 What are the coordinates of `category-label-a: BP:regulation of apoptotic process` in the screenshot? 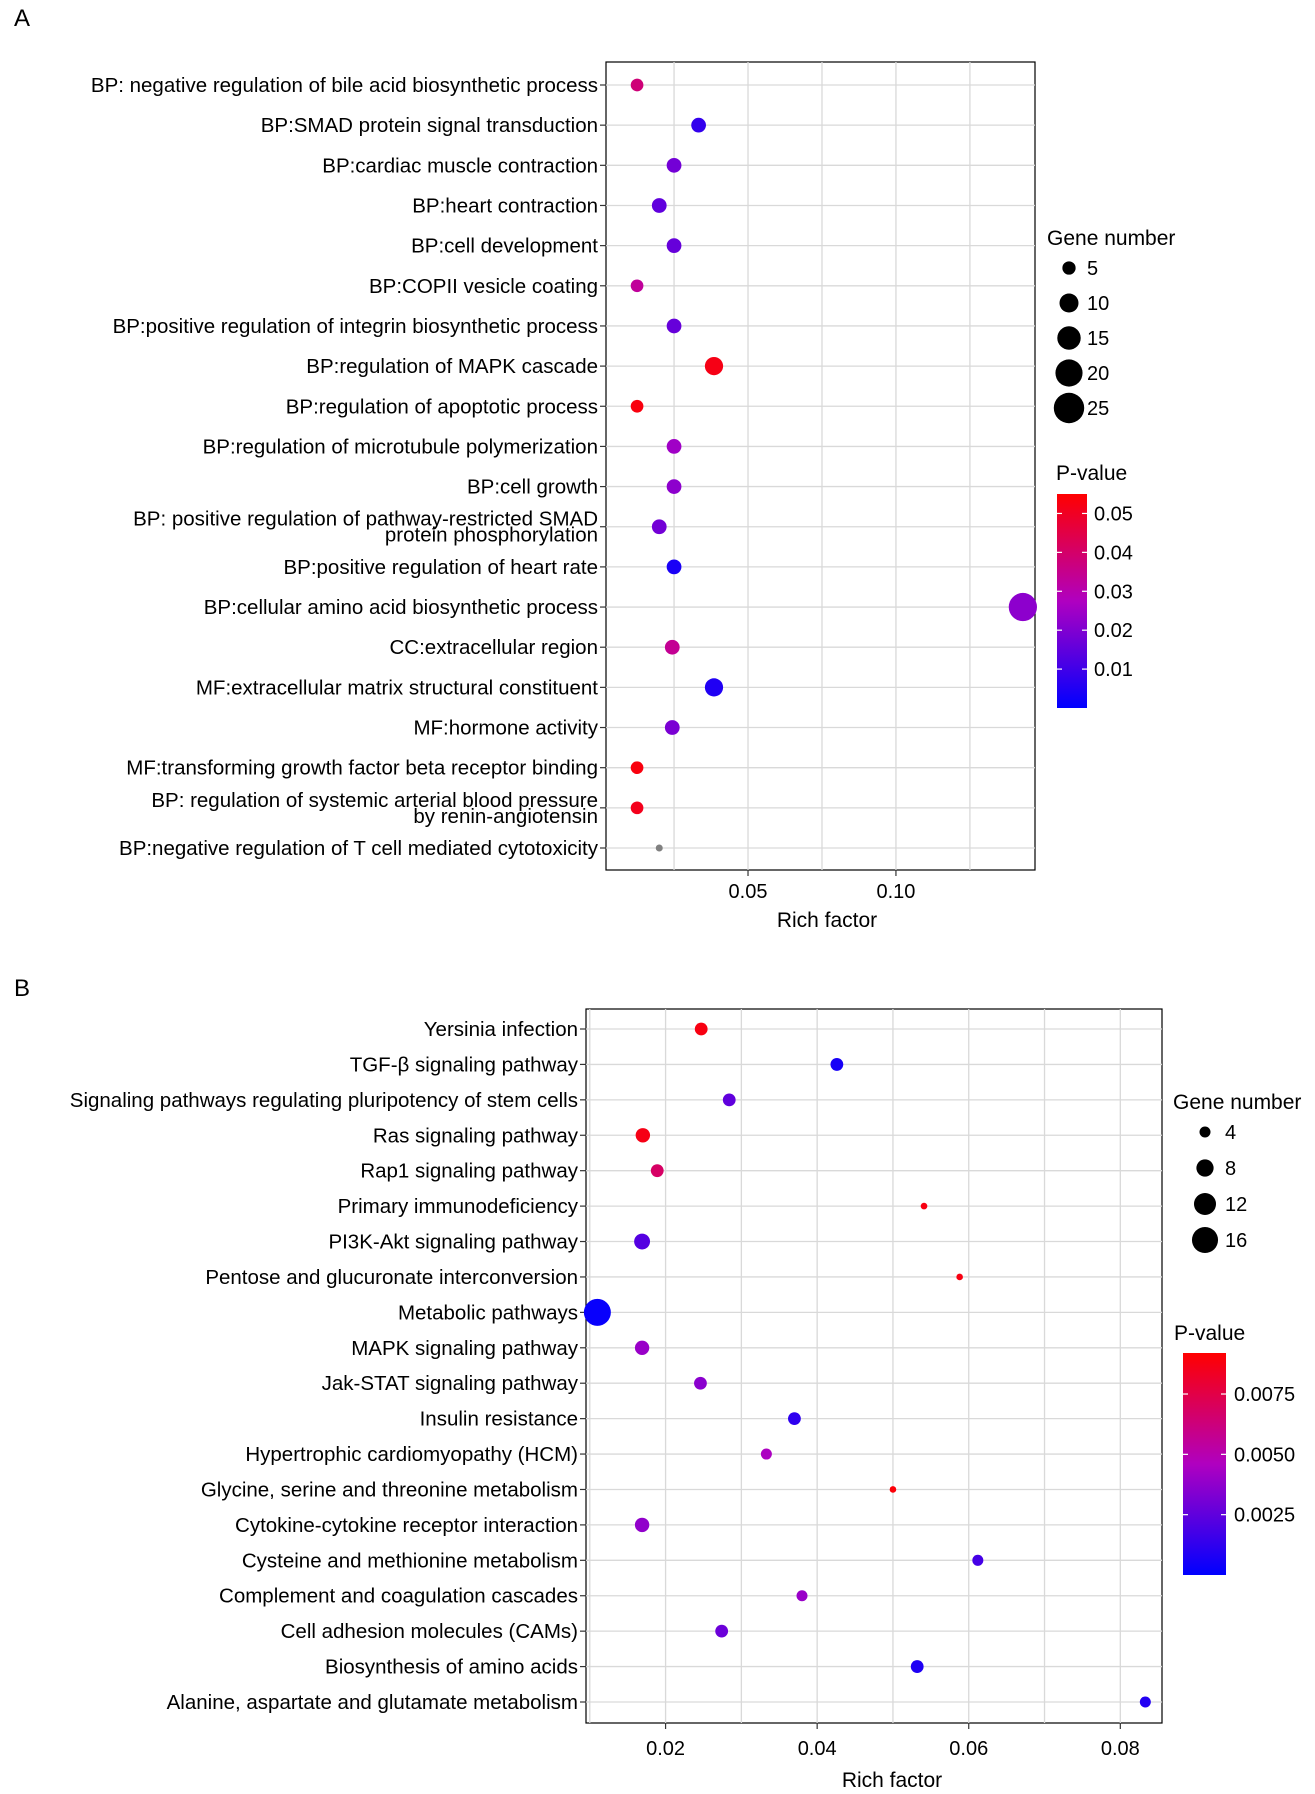 It's located at (442, 406).